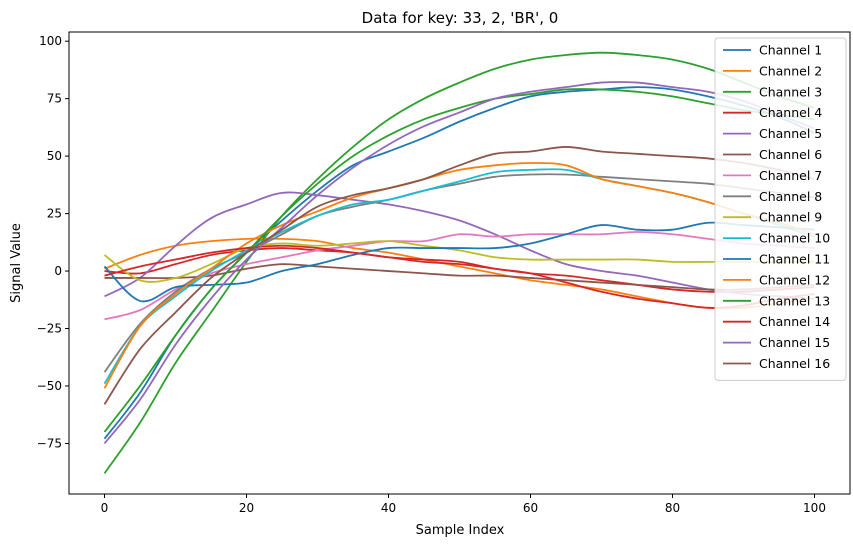 The width and height of the screenshot is (853, 547). I want to click on x-tick-label: 20, so click(246, 508).